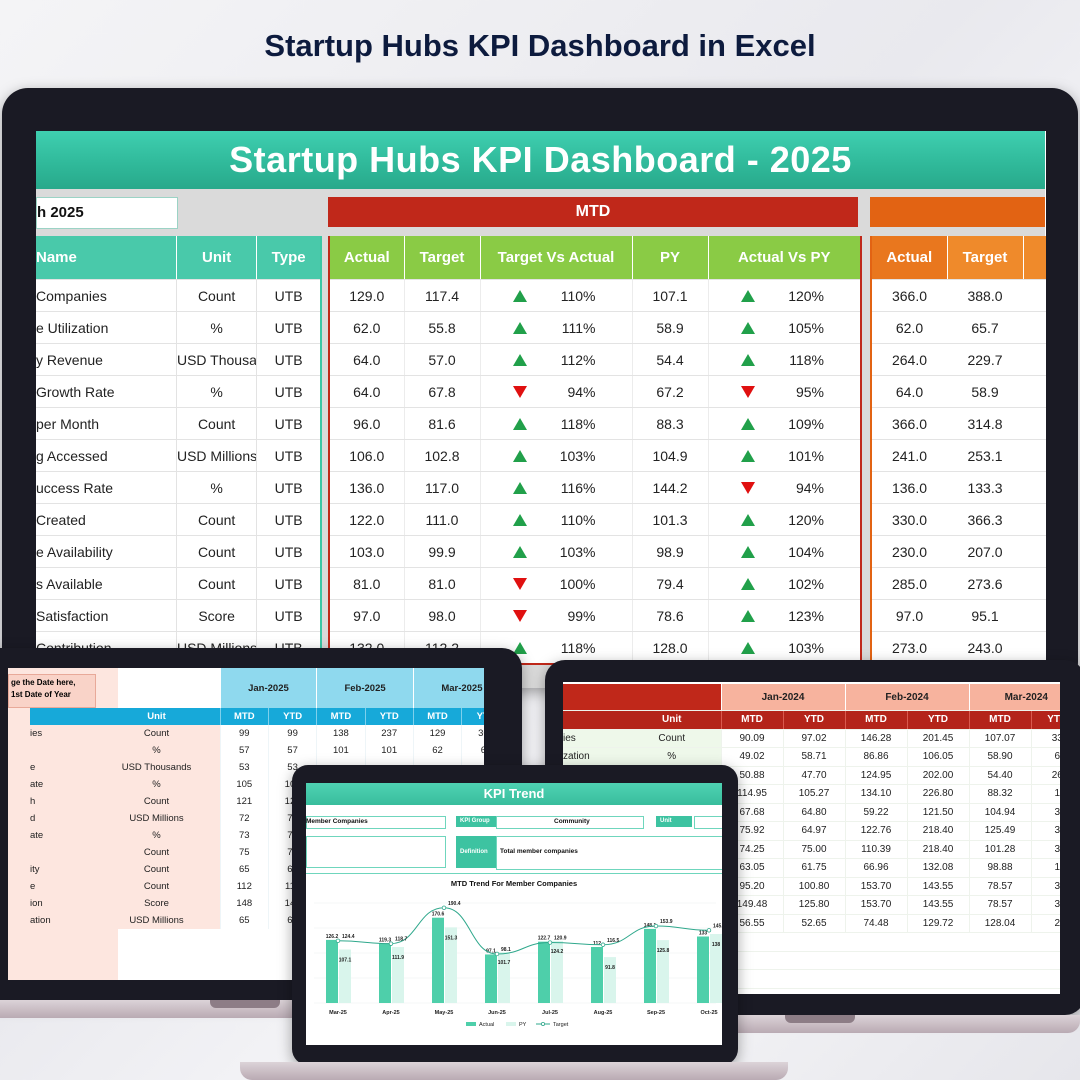 The image size is (1080, 1080). Describe the element at coordinates (437, 733) in the screenshot. I see `row-value: 129` at that location.